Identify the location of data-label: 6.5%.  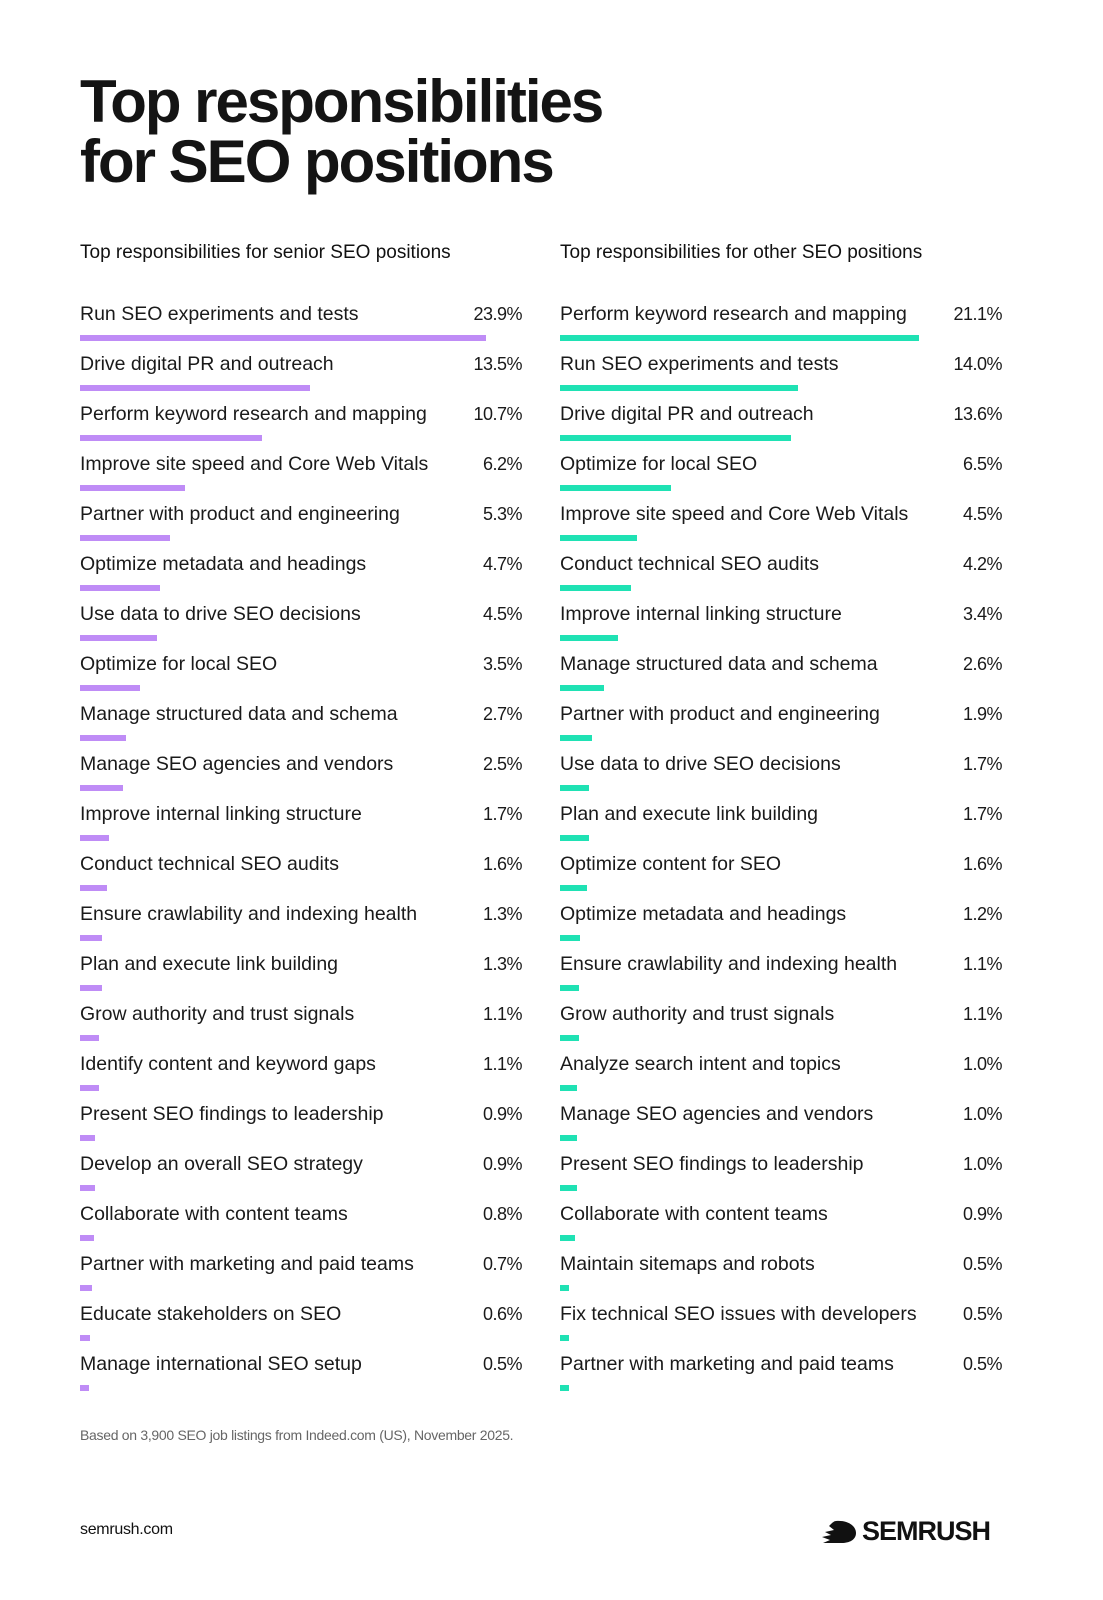
(982, 464).